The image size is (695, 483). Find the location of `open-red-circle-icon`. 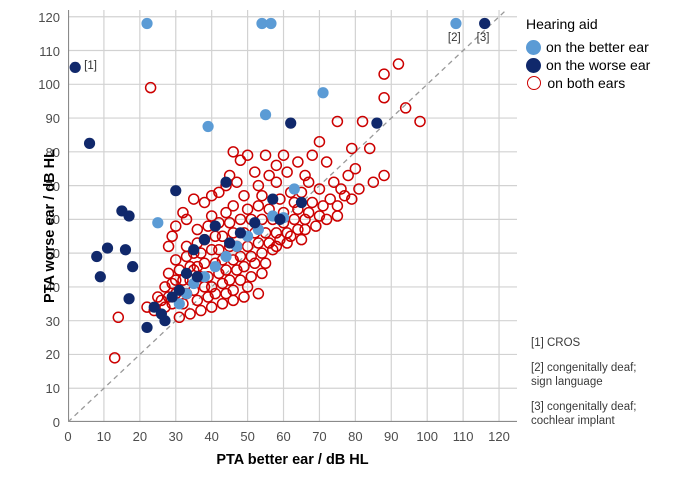

open-red-circle-icon is located at coordinates (534, 83).